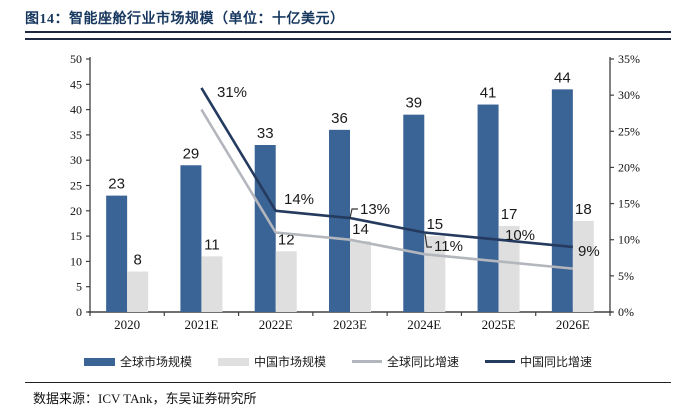 The width and height of the screenshot is (676, 408). Describe the element at coordinates (76, 160) in the screenshot. I see `left-axis-tick-label: 30` at that location.